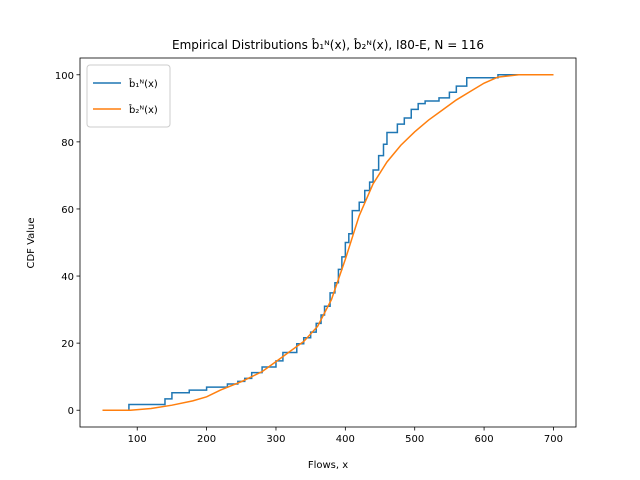 Image resolution: width=640 pixels, height=480 pixels. I want to click on y-tick-label: 60, so click(67, 210).